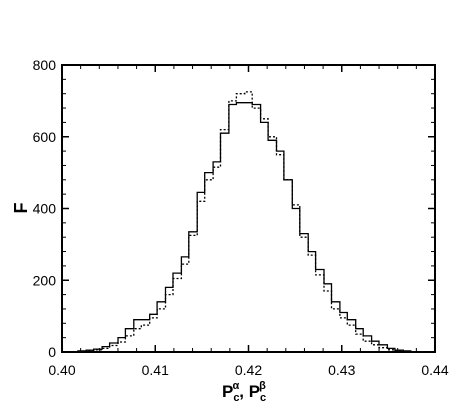  What do you see at coordinates (45, 280) in the screenshot?
I see `y-tick-label: 200` at bounding box center [45, 280].